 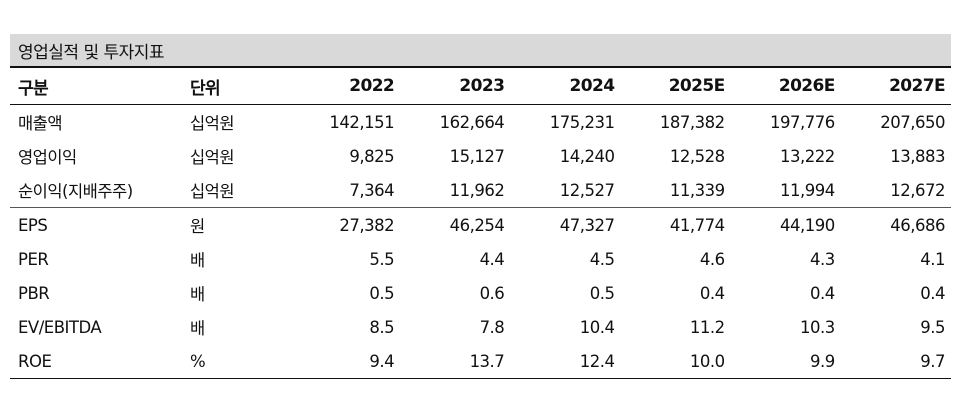 I want to click on row-value: 142,151, so click(x=362, y=122).